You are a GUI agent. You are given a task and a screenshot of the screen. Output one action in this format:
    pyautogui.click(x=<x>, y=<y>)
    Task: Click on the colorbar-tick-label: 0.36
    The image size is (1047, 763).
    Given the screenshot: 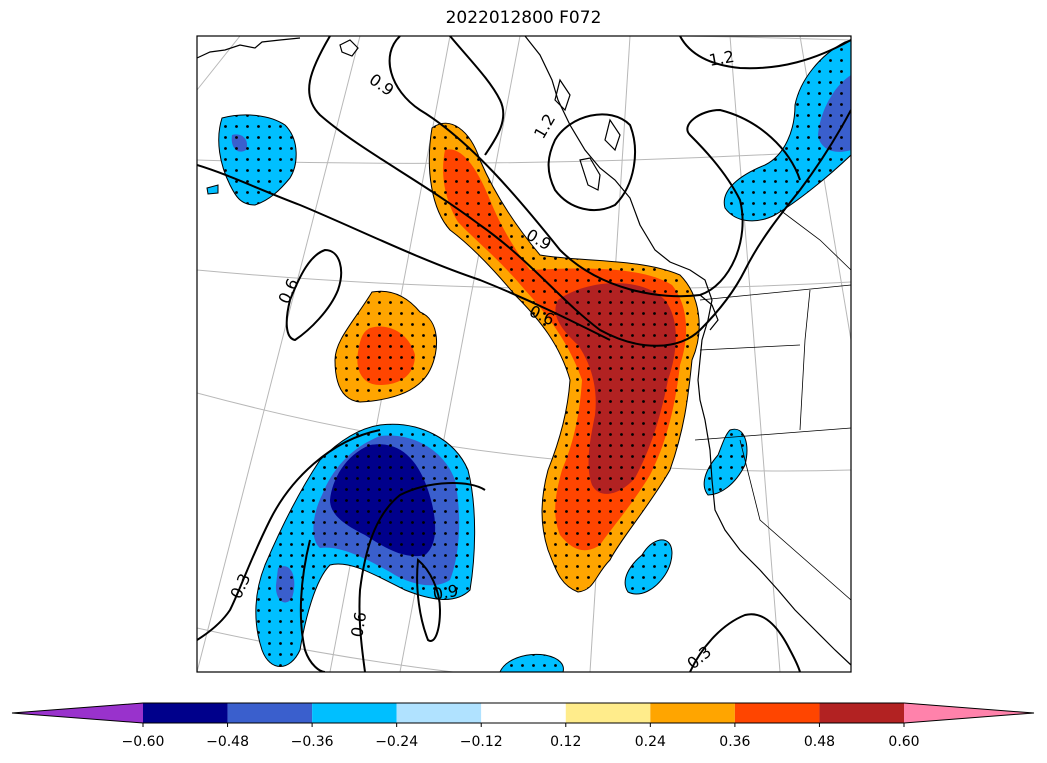 What is the action you would take?
    pyautogui.click(x=735, y=742)
    